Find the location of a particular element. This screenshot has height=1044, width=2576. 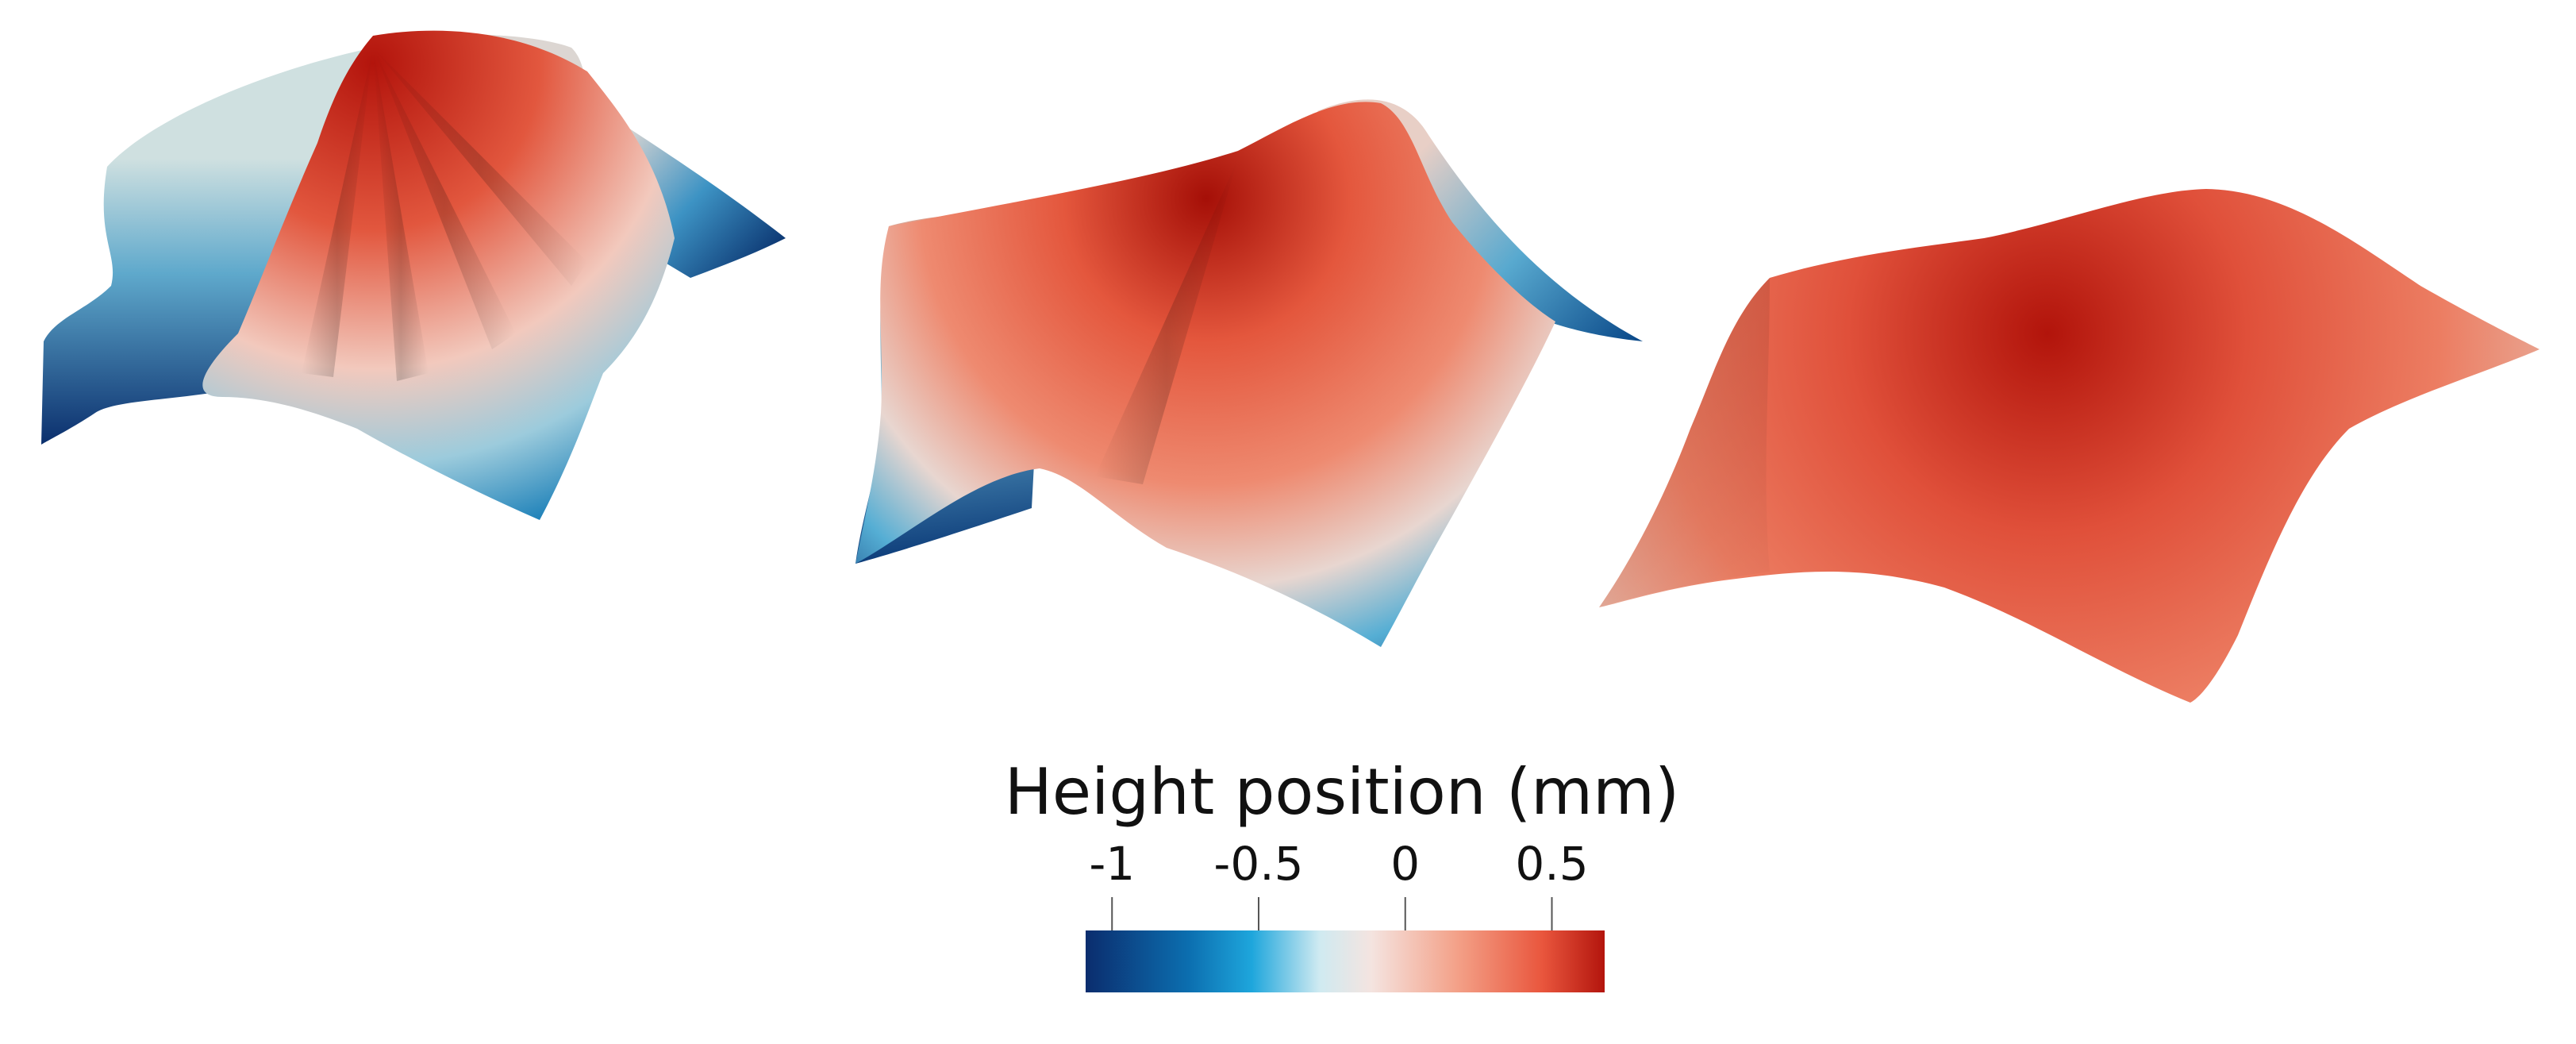

surface-2-ridge-shadow is located at coordinates (1166, 321).